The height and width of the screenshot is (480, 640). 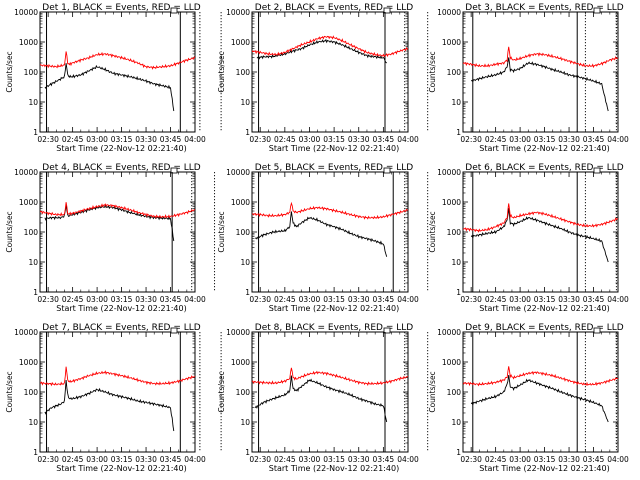 What do you see at coordinates (544, 328) in the screenshot?
I see `chart-title: Det 9, BLACK = Events, RED = LLD` at bounding box center [544, 328].